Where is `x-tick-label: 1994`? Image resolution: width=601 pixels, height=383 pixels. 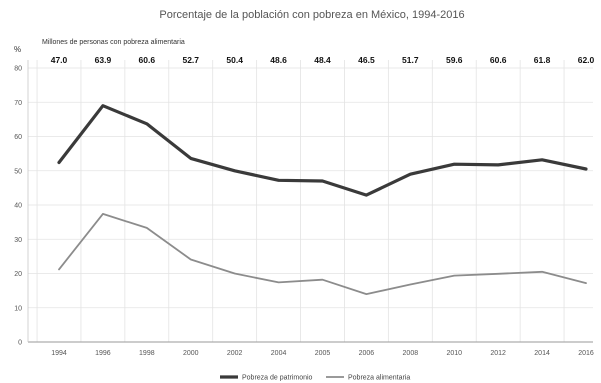
x-tick-label: 1994 is located at coordinates (59, 353).